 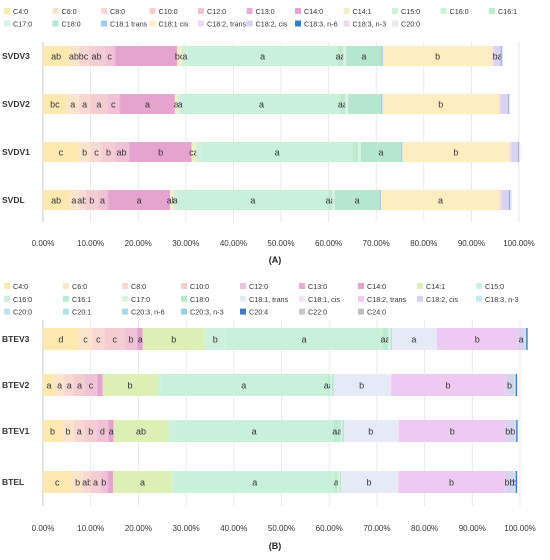 What do you see at coordinates (98, 340) in the screenshot?
I see `bar-data-label: c` at bounding box center [98, 340].